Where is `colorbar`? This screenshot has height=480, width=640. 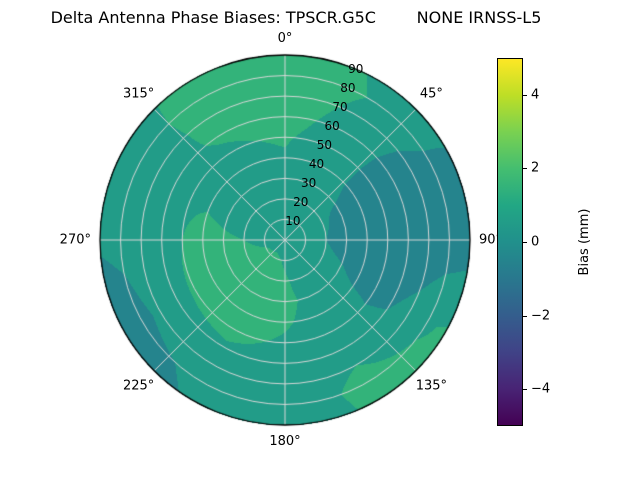 colorbar is located at coordinates (510, 242).